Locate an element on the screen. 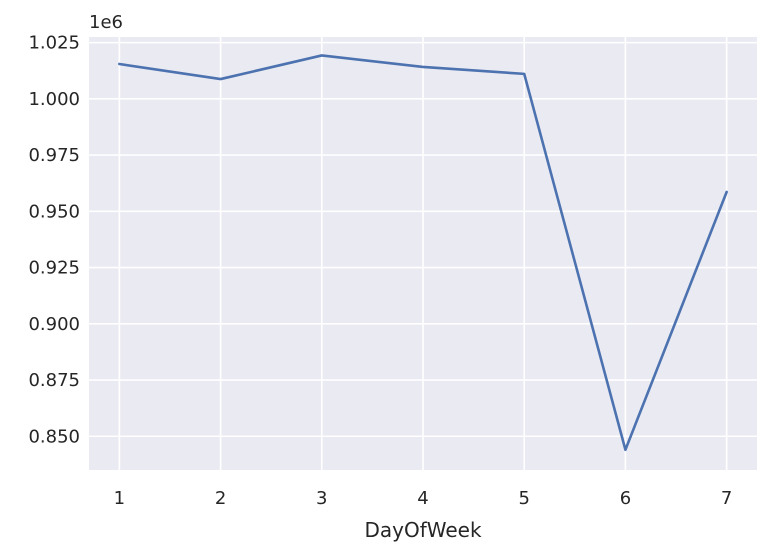 This screenshot has width=772, height=555. y-tick-label: 1.025 is located at coordinates (54, 43).